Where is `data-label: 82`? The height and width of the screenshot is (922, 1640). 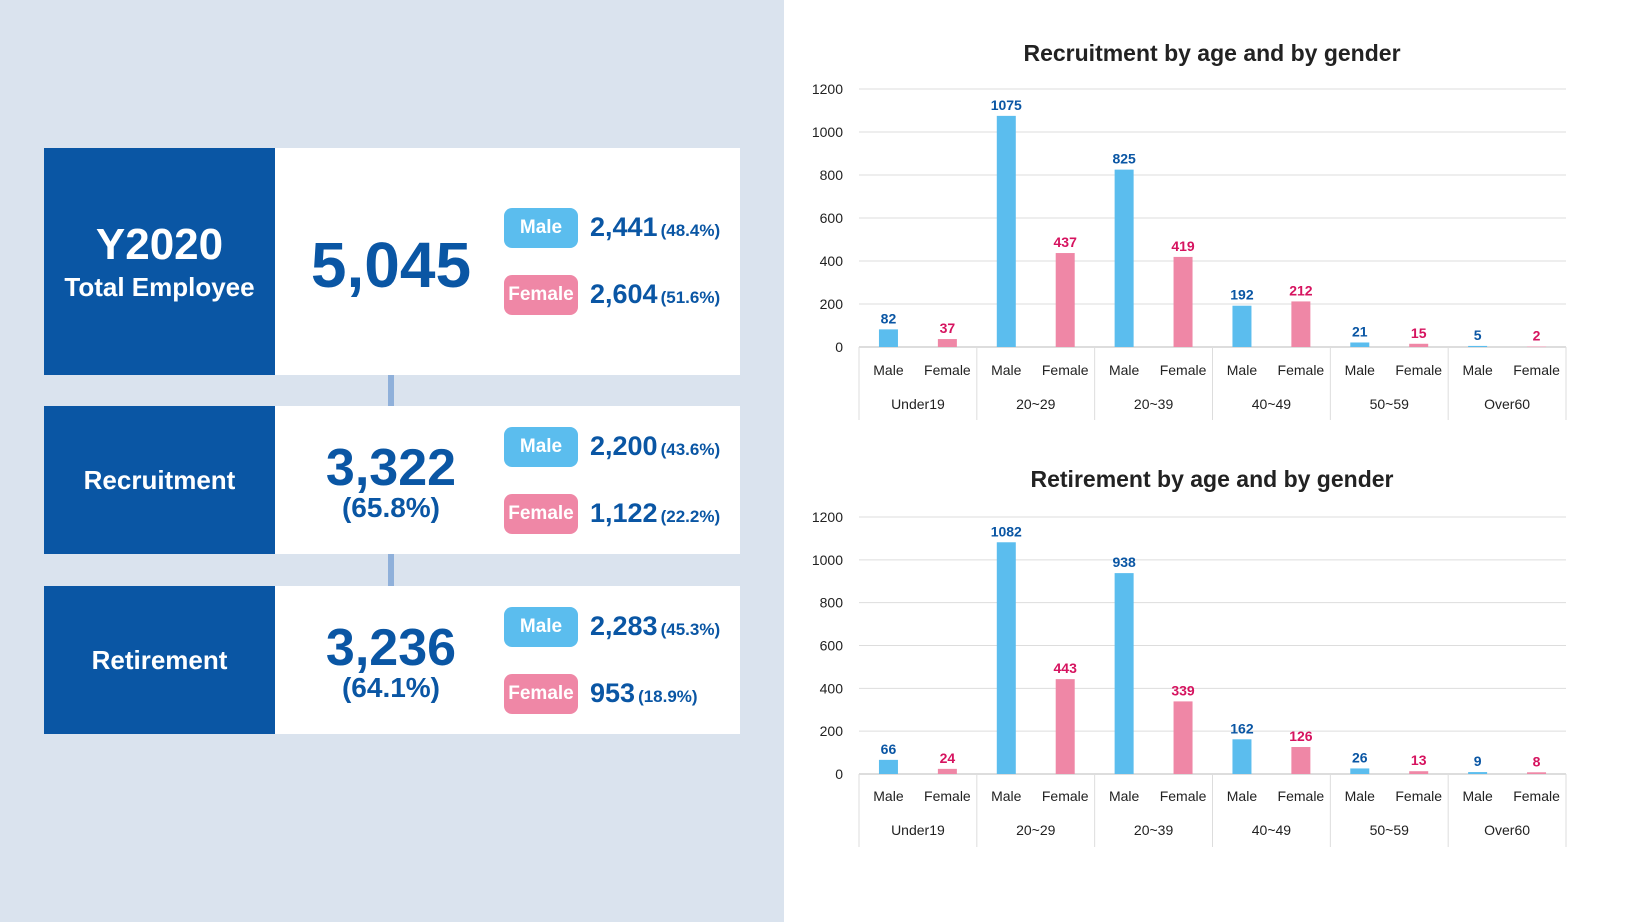
data-label: 82 is located at coordinates (889, 318).